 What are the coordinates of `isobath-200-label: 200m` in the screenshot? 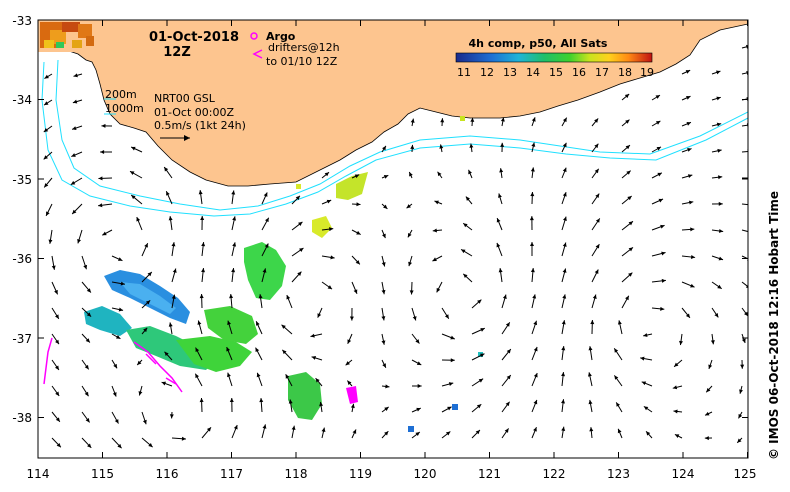 It's located at (121, 94).